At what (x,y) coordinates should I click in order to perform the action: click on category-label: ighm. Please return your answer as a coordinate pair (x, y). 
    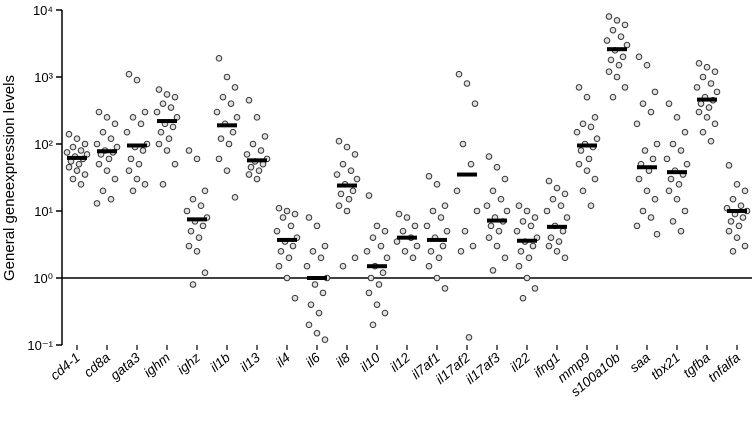
    Looking at the image, I should click on (157, 365).